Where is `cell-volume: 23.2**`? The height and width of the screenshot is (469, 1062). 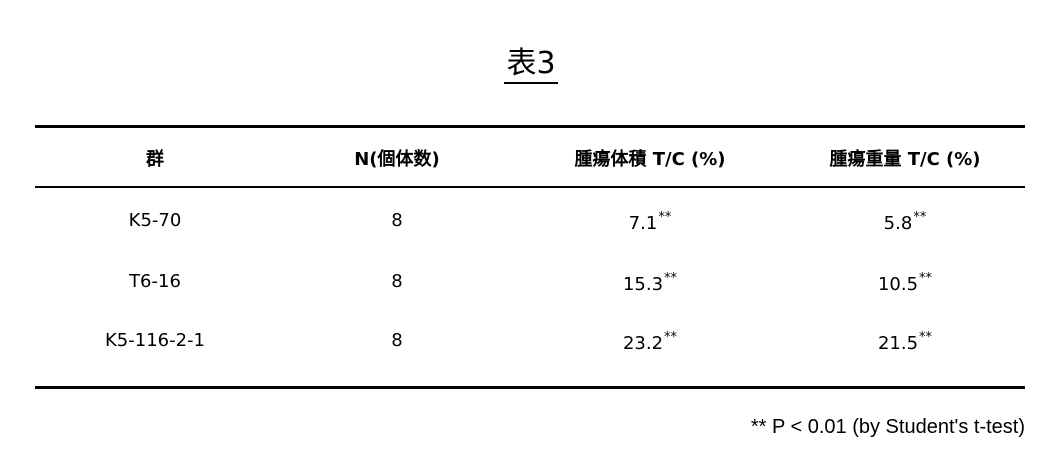
cell-volume: 23.2** is located at coordinates (650, 342).